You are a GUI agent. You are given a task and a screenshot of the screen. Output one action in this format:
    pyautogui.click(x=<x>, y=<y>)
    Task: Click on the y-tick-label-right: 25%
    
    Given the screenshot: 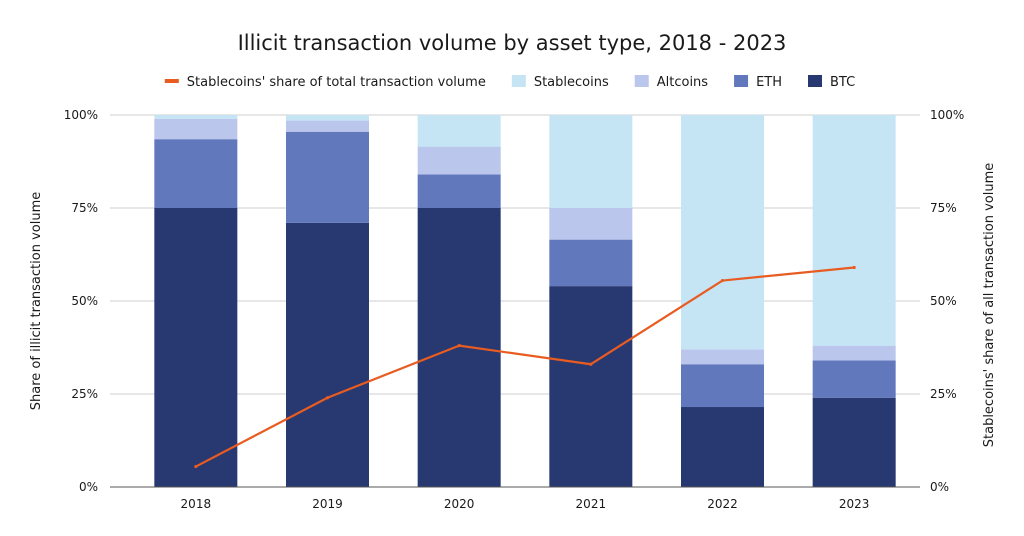 What is the action you would take?
    pyautogui.click(x=943, y=394)
    